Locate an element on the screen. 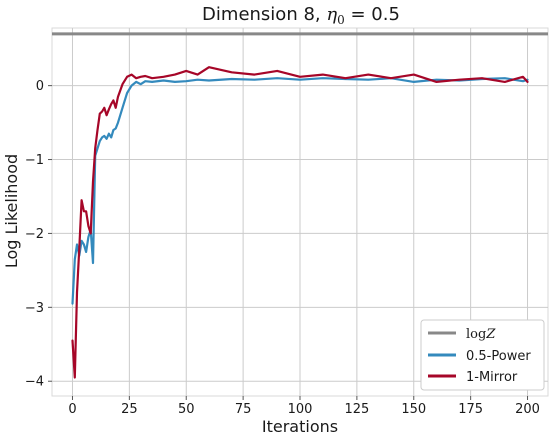 This screenshot has height=433, width=551. y-tick-label: −2 is located at coordinates (34, 234).